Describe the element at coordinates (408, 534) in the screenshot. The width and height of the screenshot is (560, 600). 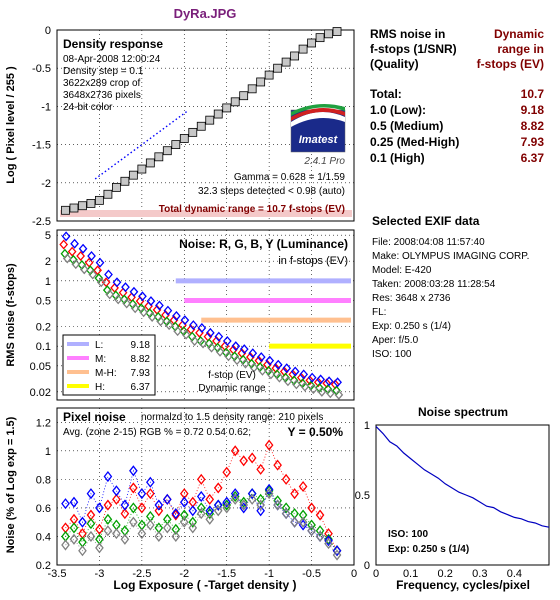
I see `spectrum-iso: ISO: 100` at that location.